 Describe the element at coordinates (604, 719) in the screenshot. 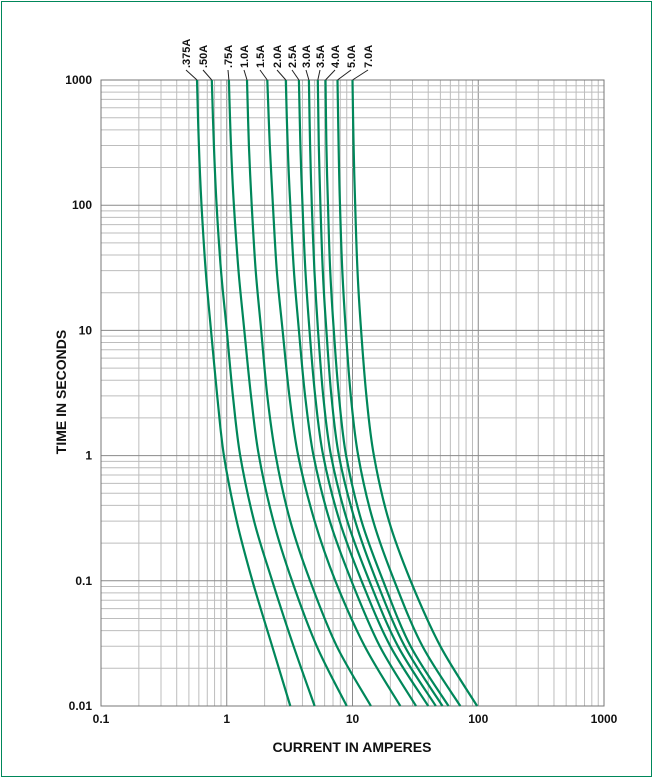

I see `x-tick-label: 1000` at that location.